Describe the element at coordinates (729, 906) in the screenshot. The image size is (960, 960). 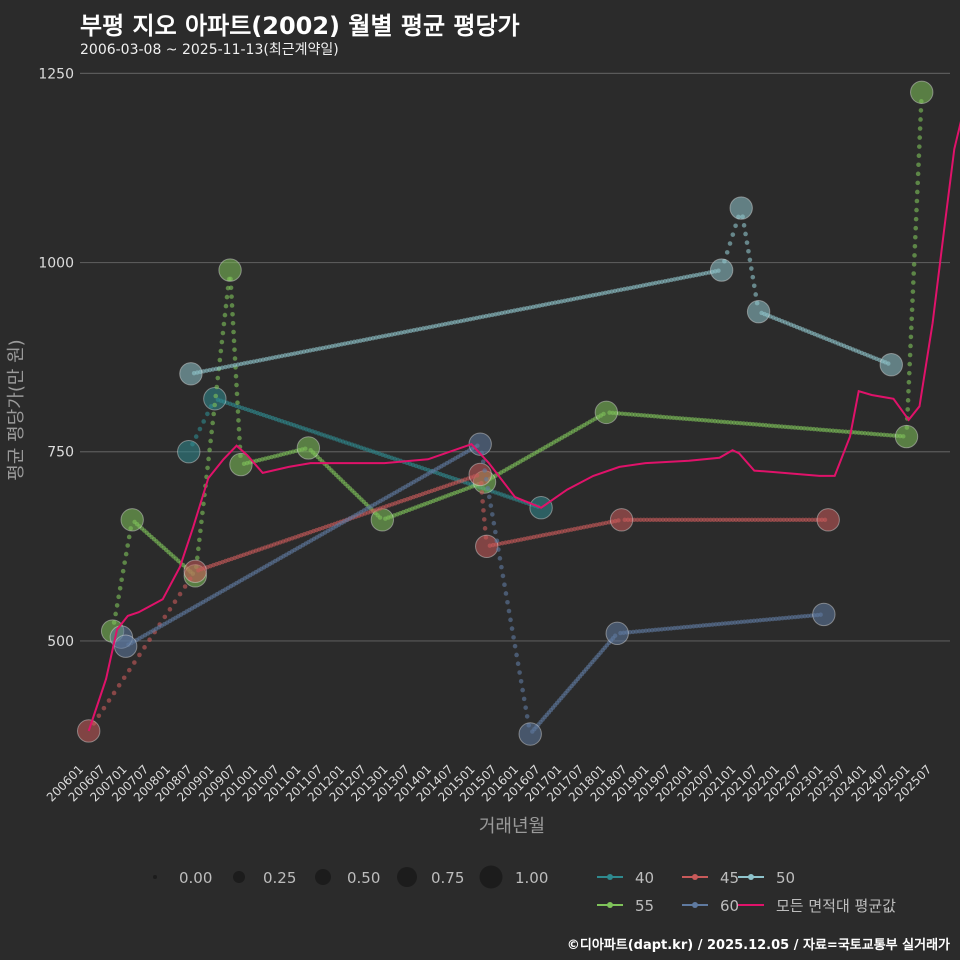
I see `legend-label: 60` at that location.